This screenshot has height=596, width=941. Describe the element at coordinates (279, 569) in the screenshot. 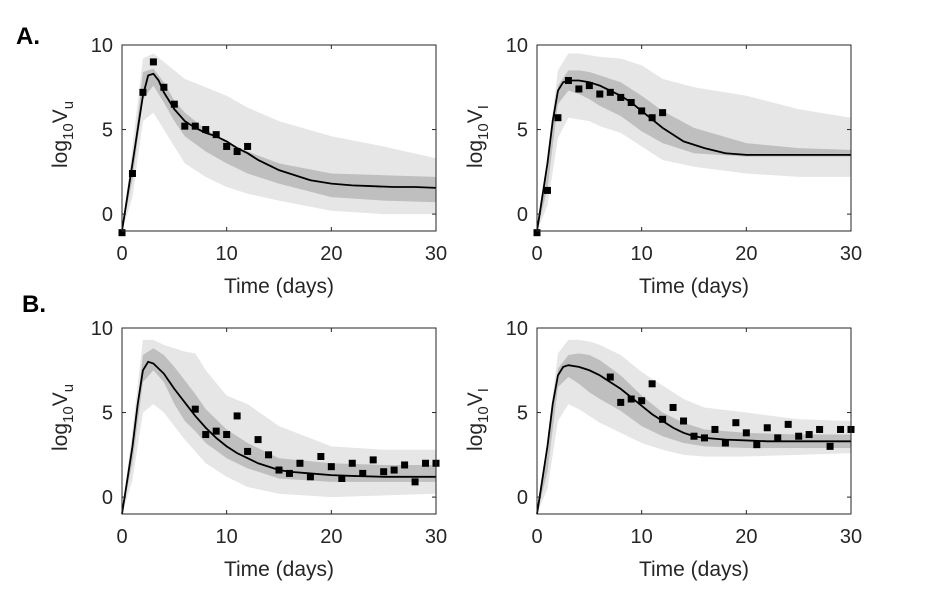

I see `x-axis-label: Time (days)` at that location.